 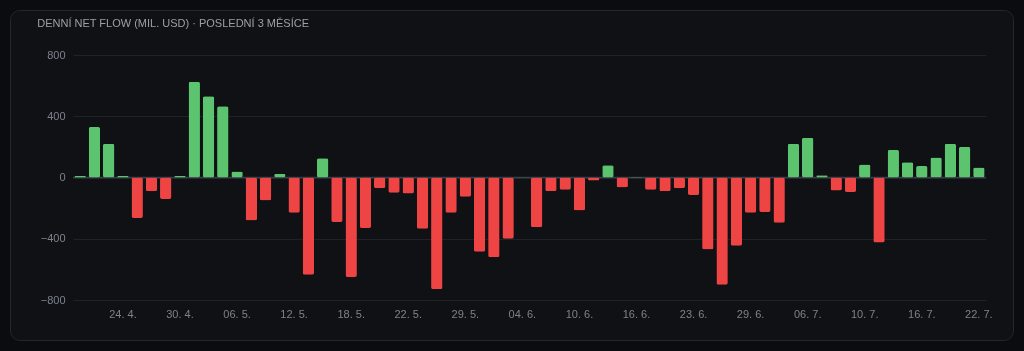 I want to click on x-tick-label: 04. 6., so click(x=522, y=313).